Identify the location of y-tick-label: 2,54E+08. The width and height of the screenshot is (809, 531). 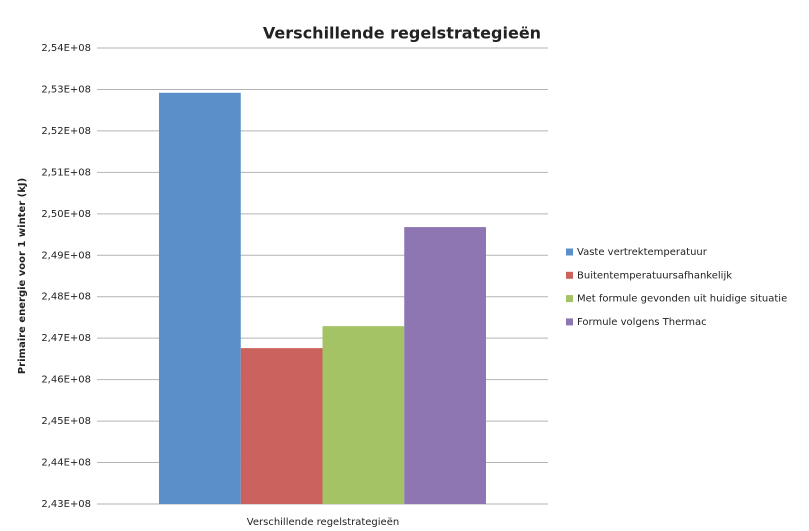
(66, 48).